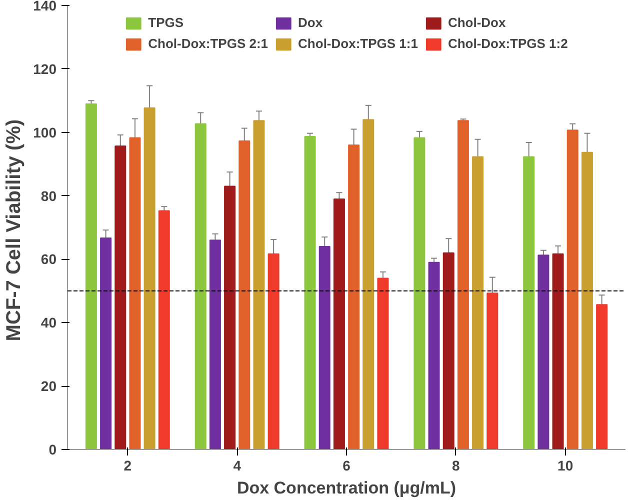  Describe the element at coordinates (48, 386) in the screenshot. I see `y-tick-label: 20` at that location.